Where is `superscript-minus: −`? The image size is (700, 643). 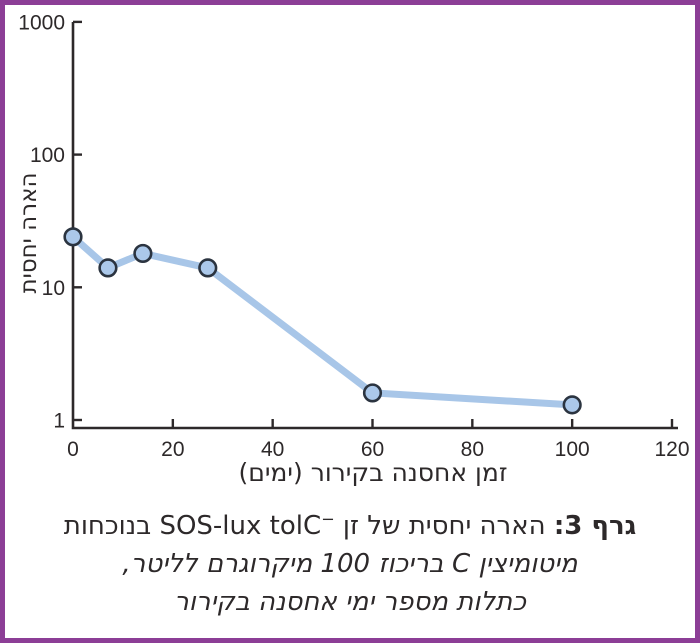
superscript-minus: − is located at coordinates (328, 519).